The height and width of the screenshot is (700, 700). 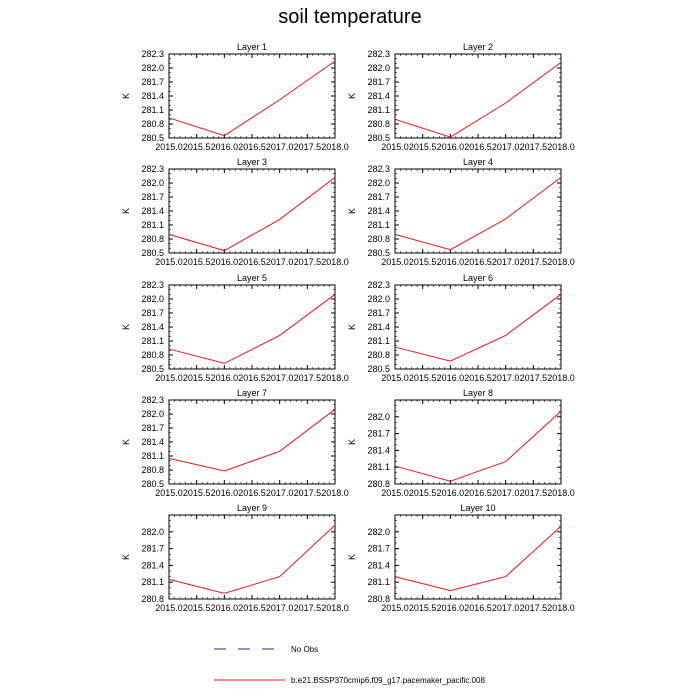 What do you see at coordinates (152, 484) in the screenshot?
I see `y-tick-label: 280.5` at bounding box center [152, 484].